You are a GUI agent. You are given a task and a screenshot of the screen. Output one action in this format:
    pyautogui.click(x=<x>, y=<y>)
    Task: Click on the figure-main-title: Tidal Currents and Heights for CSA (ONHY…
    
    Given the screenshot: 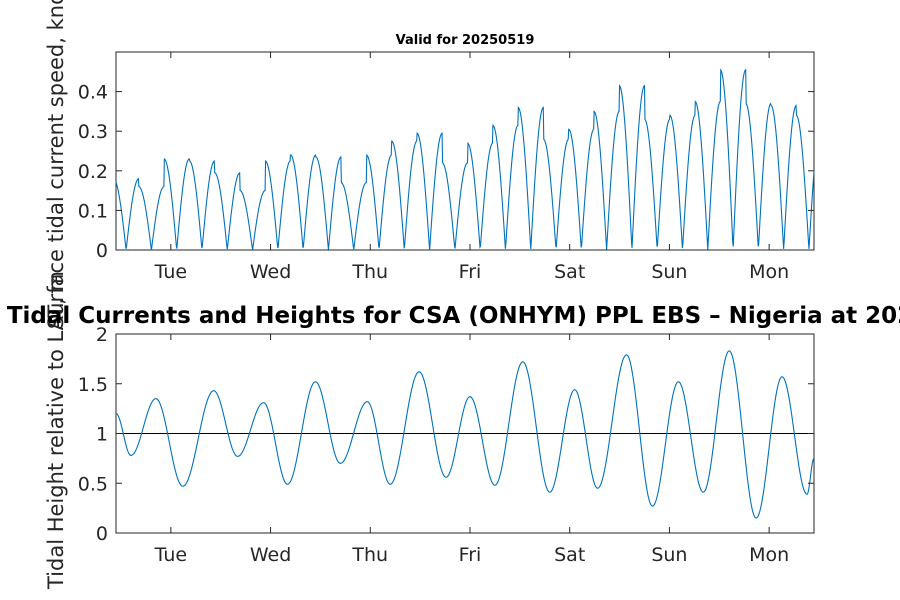 What is the action you would take?
    pyautogui.click(x=453, y=316)
    